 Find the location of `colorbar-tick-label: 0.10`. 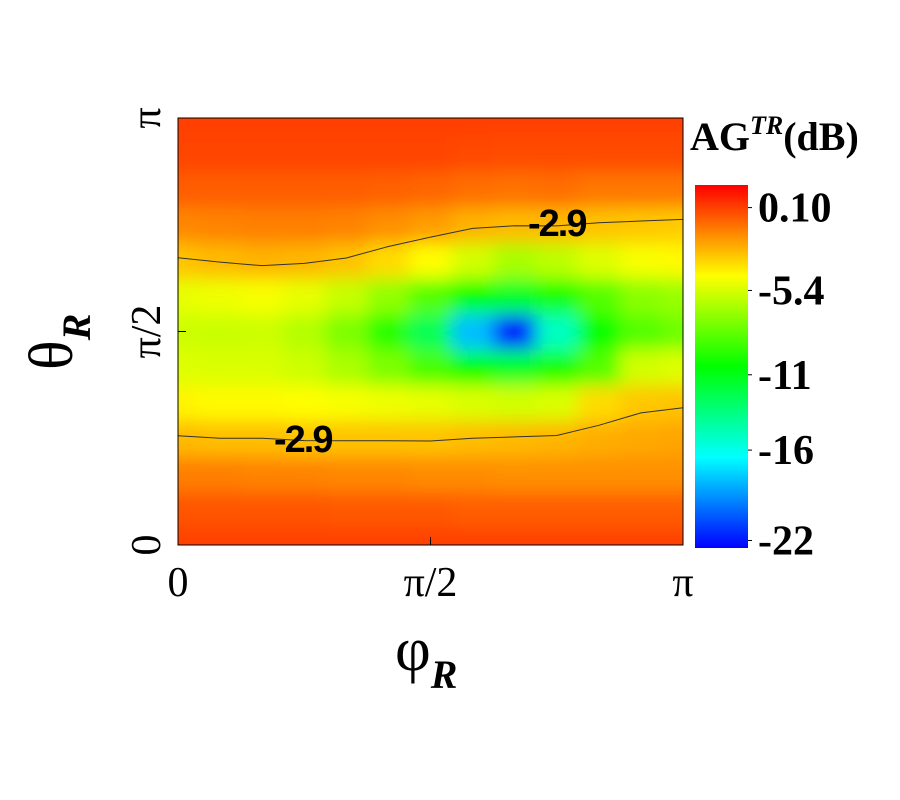

colorbar-tick-label: 0.10 is located at coordinates (795, 209).